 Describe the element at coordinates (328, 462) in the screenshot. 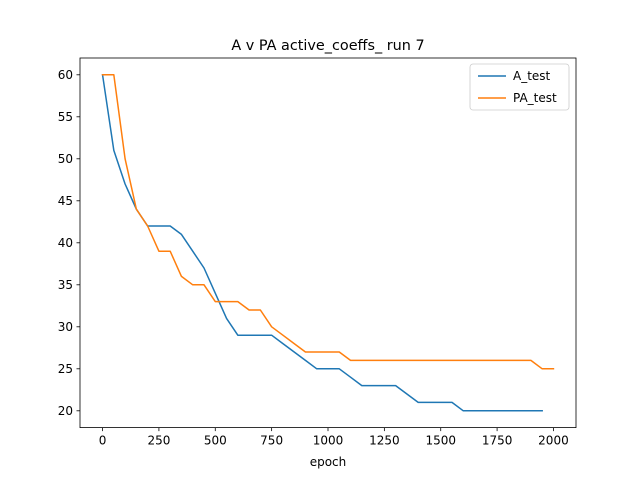

I see `x-axis-label: epoch` at that location.